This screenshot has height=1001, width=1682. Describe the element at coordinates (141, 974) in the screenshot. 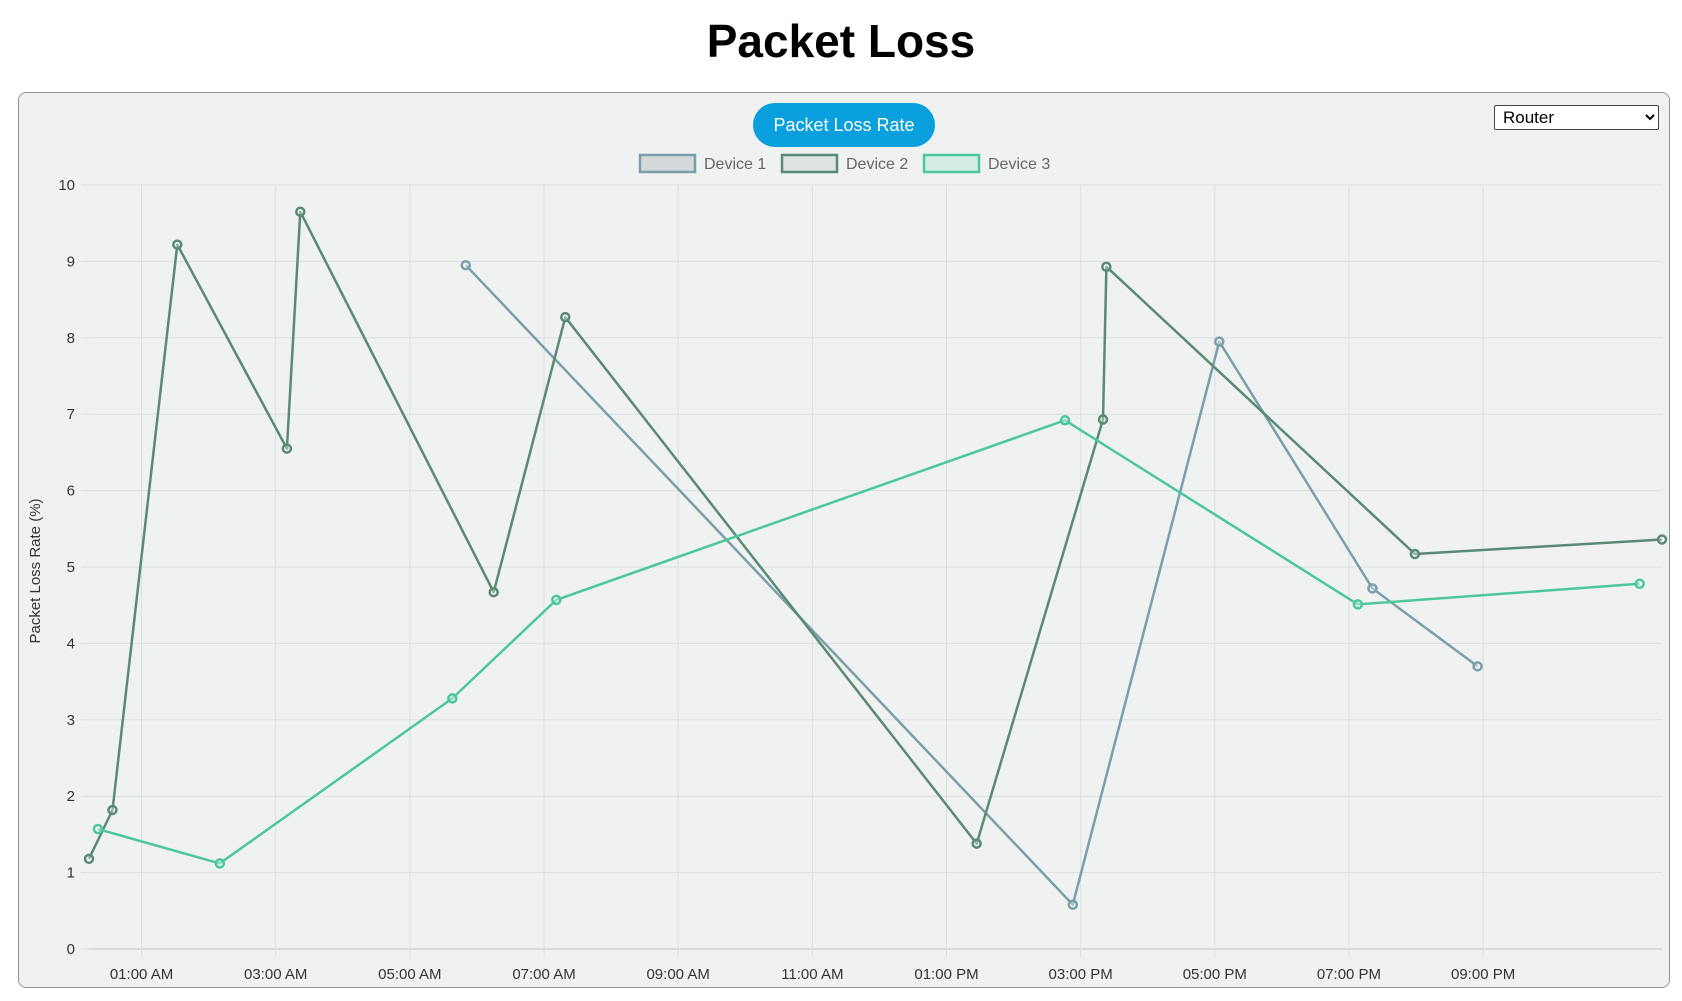

I see `x-tick-label: 01:00 AM` at that location.